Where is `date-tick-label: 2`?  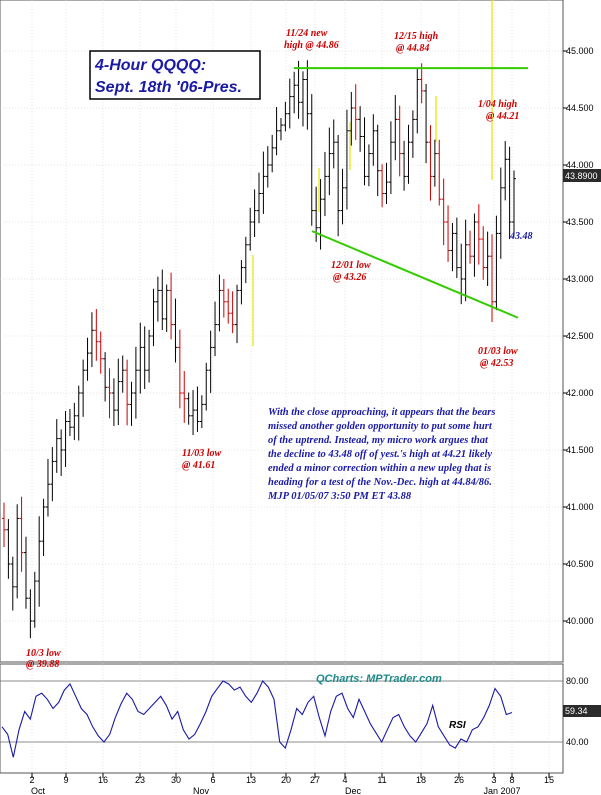 date-tick-label: 2 is located at coordinates (31, 780).